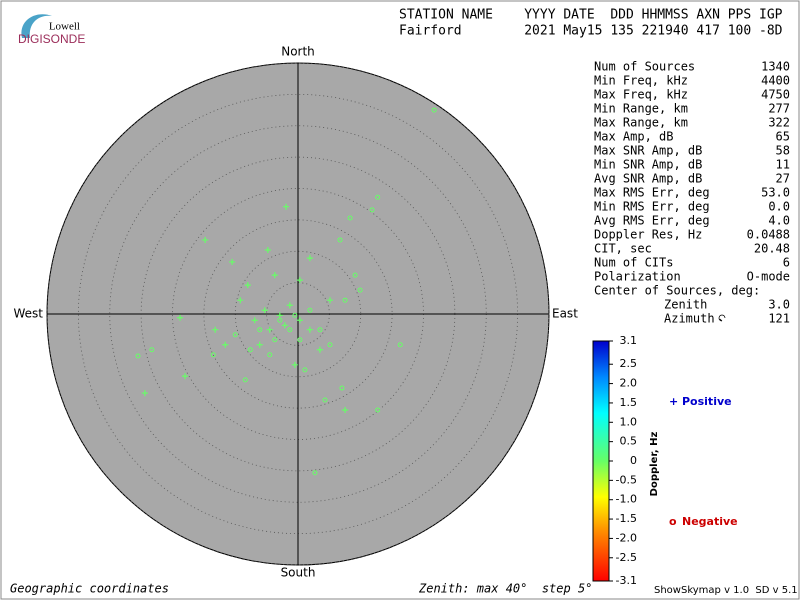 The width and height of the screenshot is (800, 600). Describe the element at coordinates (779, 319) in the screenshot. I see `center-value: 121` at that location.